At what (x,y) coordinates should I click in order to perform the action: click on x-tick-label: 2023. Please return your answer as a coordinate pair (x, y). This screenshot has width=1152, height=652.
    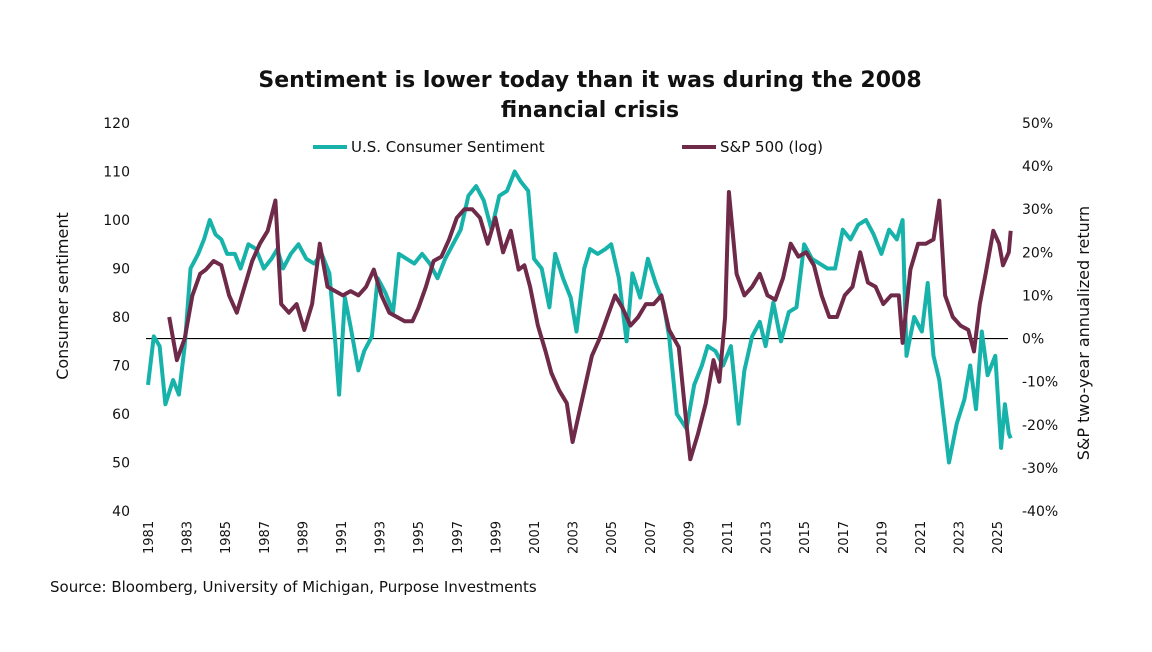
    Looking at the image, I should click on (960, 537).